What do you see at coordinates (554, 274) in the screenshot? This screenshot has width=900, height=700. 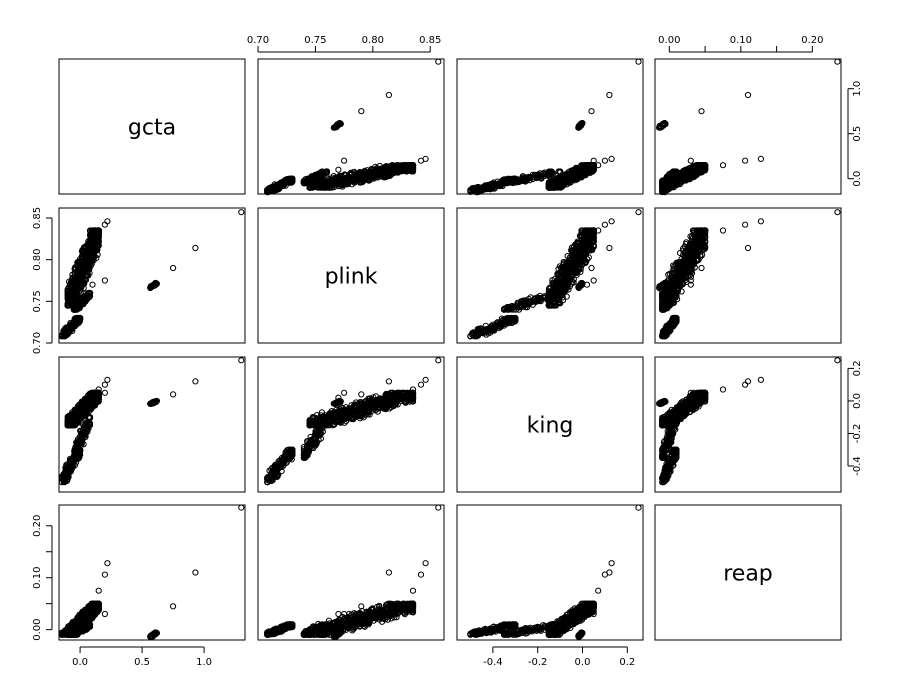 I see `points-plink-vs-king` at bounding box center [554, 274].